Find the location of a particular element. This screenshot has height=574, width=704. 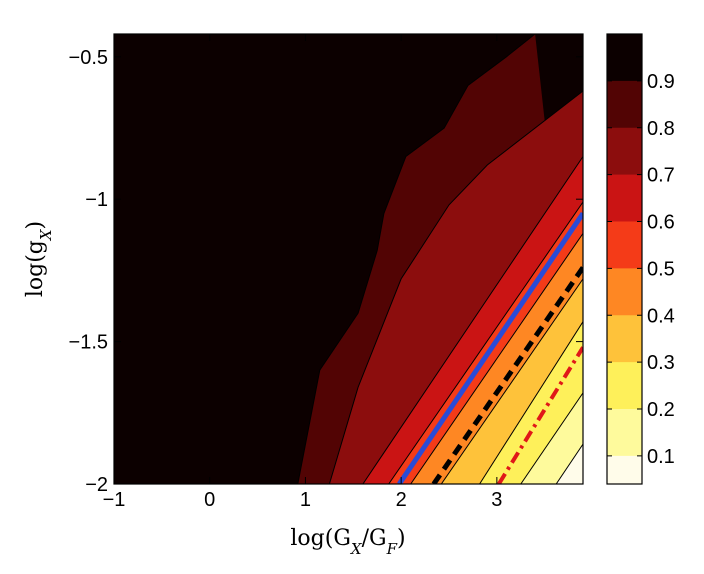

colorbar-tick-label: 0.4 is located at coordinates (661, 316).